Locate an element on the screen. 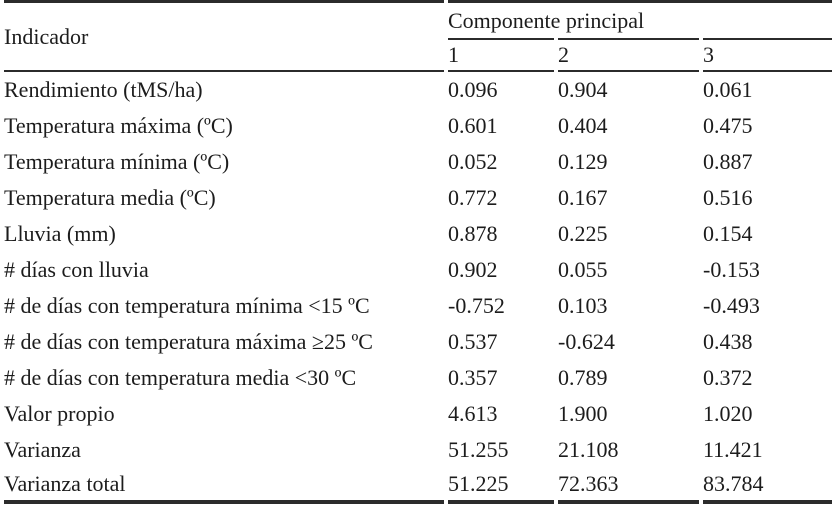 The image size is (836, 519). value-cell-component-3: 11.421 is located at coordinates (733, 449).